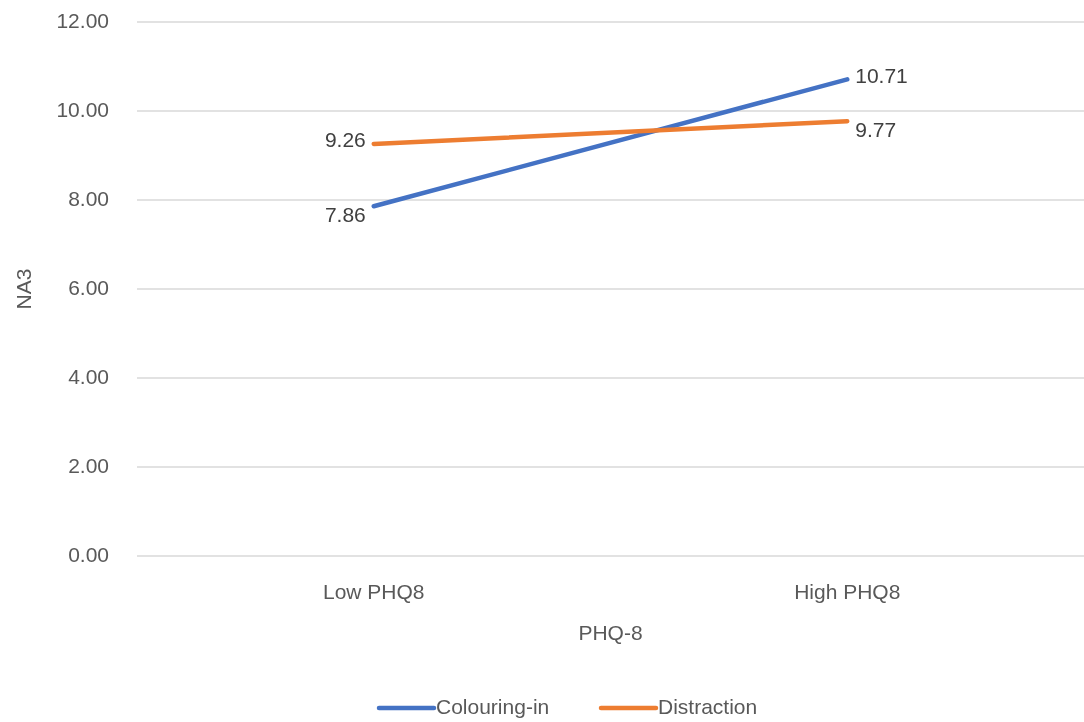  I want to click on x-axis-title: PHQ-8, so click(610, 632).